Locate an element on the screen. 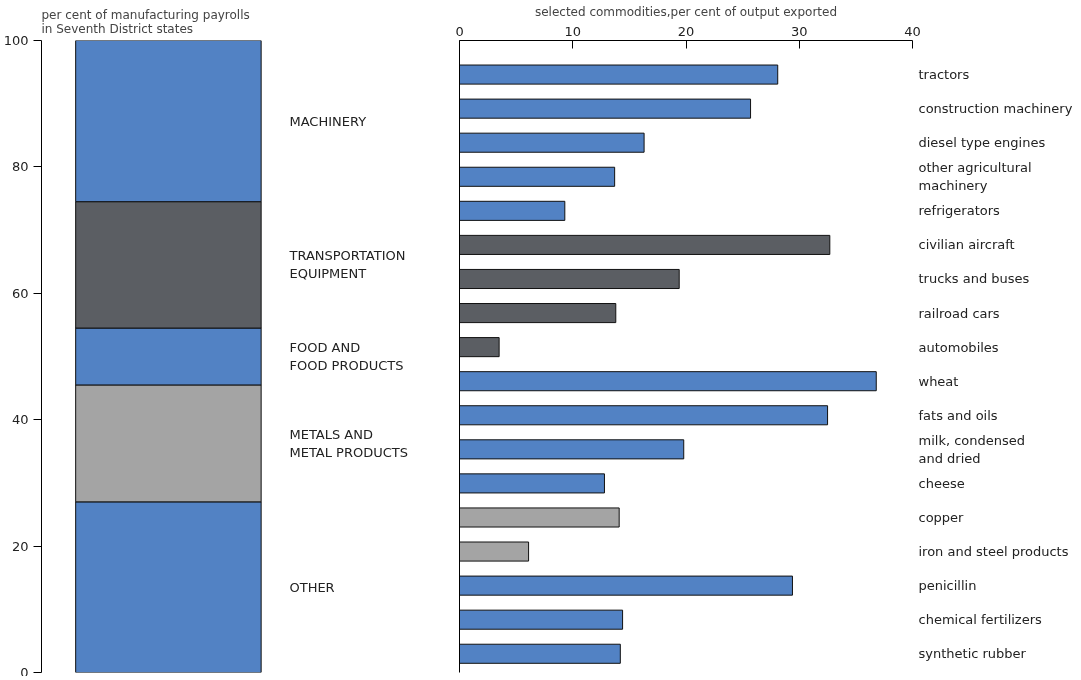  y-tick-label: 60 is located at coordinates (20, 293).